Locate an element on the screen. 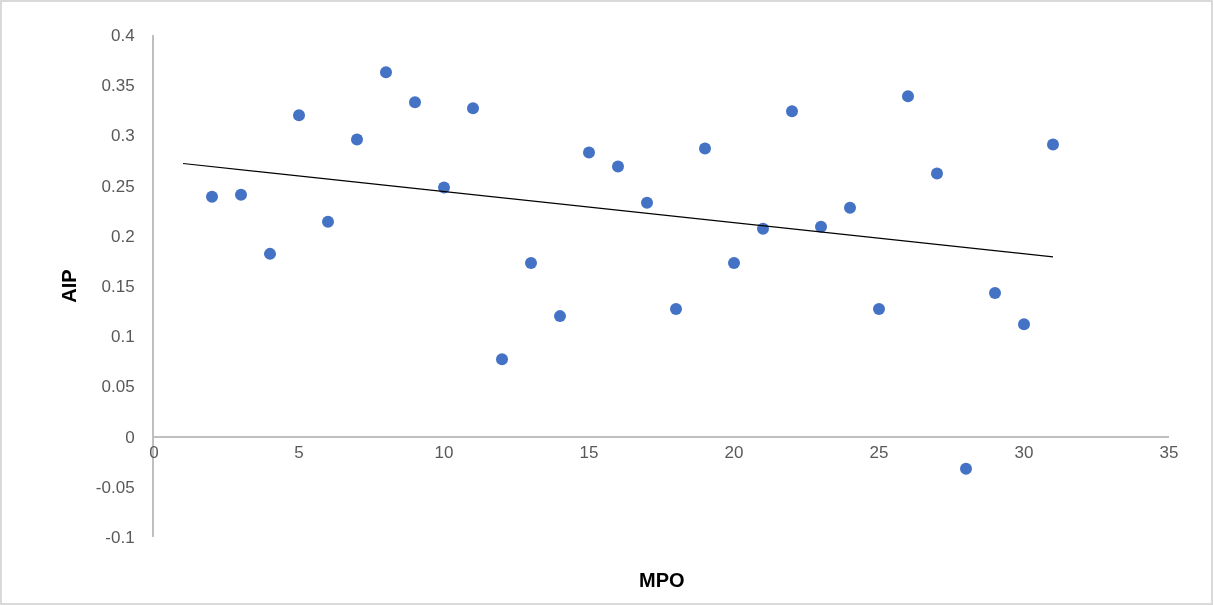  x-tick-label: 35 is located at coordinates (1169, 452).